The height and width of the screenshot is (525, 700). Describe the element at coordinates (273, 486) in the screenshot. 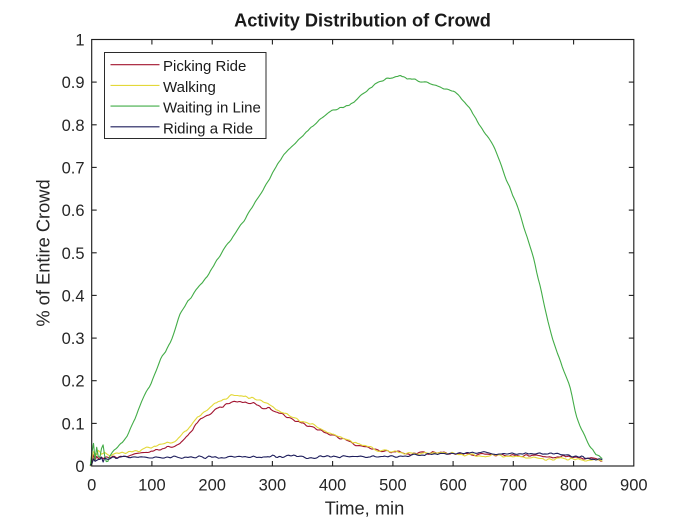

I see `svg-text: 300` at that location.